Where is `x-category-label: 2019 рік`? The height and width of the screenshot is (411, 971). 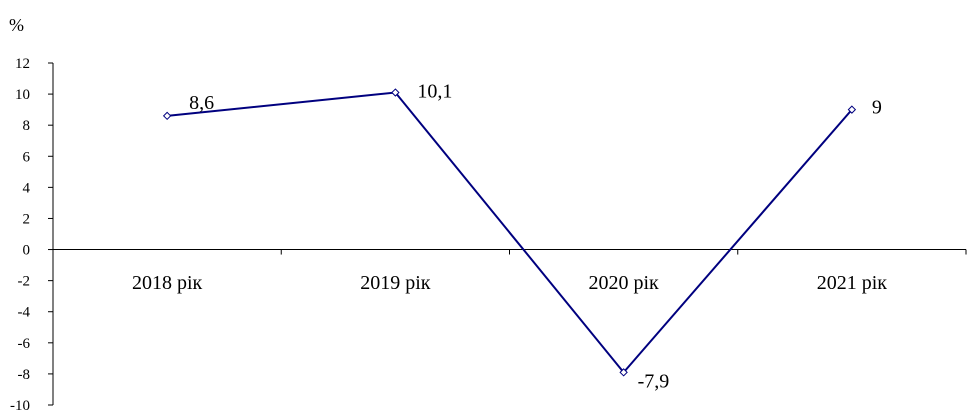
x-category-label: 2019 рік is located at coordinates (395, 283).